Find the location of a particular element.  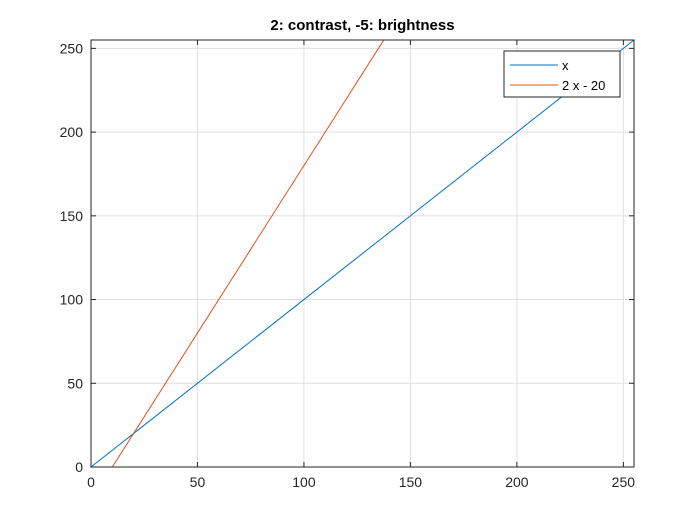

y-tick-label: 100 is located at coordinates (72, 300).